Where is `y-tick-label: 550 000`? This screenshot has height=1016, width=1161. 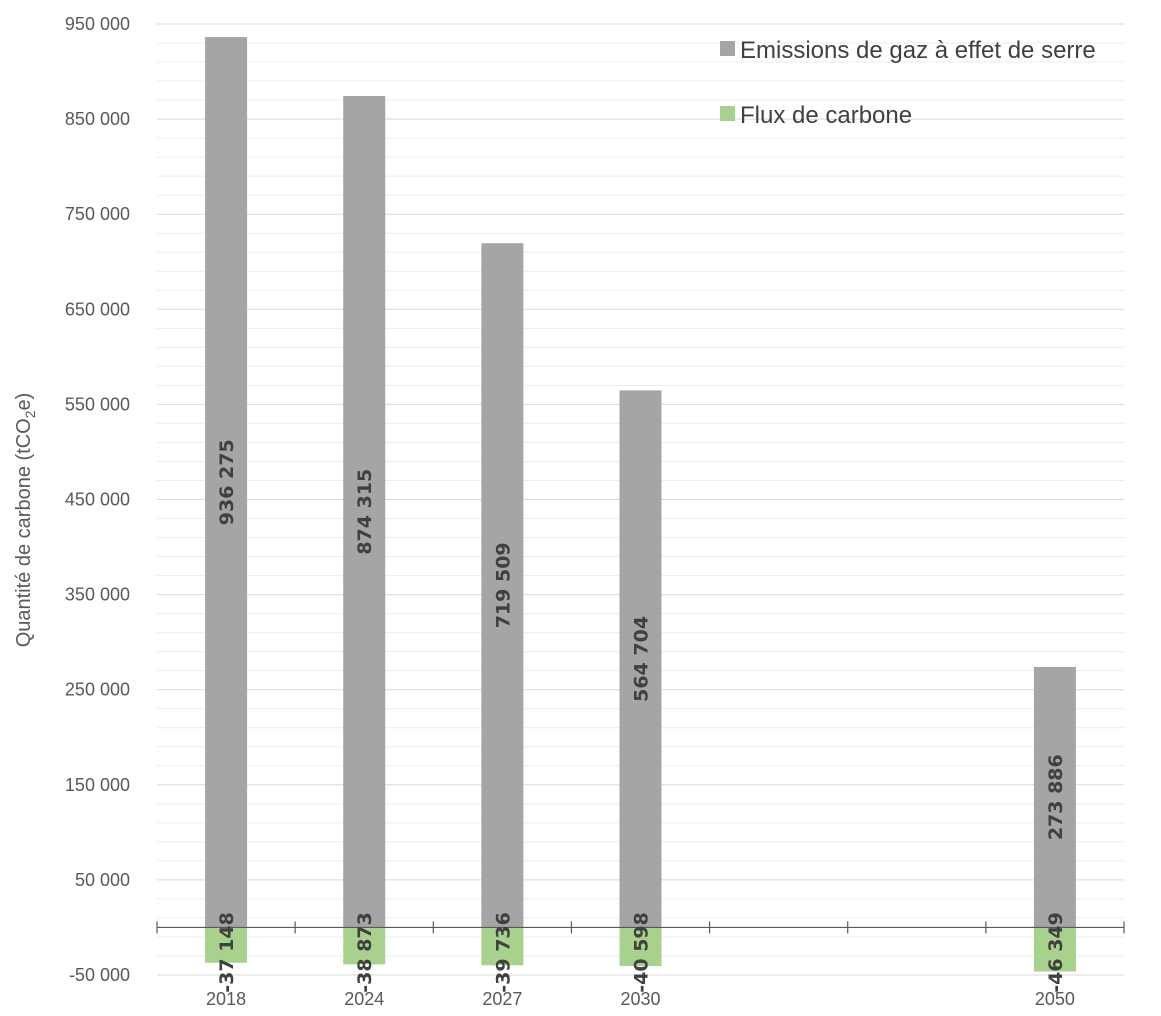 y-tick-label: 550 000 is located at coordinates (97, 404).